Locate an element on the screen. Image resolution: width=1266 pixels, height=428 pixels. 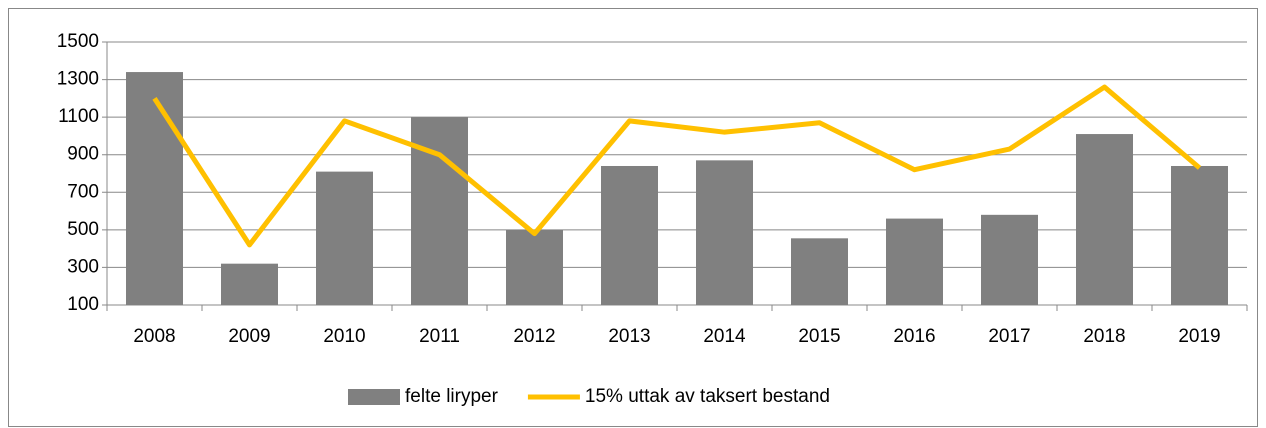
x-tick-label: 2015 is located at coordinates (819, 336).